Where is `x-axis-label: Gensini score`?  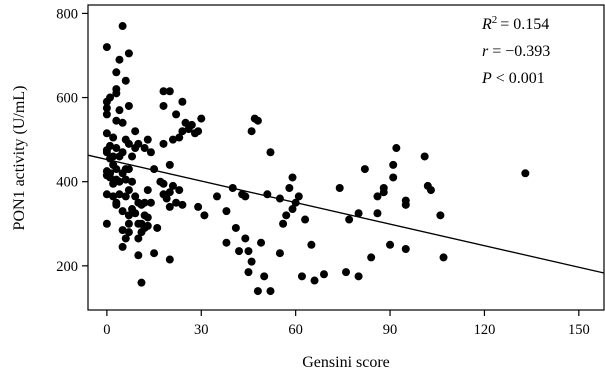 x-axis-label: Gensini score is located at coordinates (346, 362).